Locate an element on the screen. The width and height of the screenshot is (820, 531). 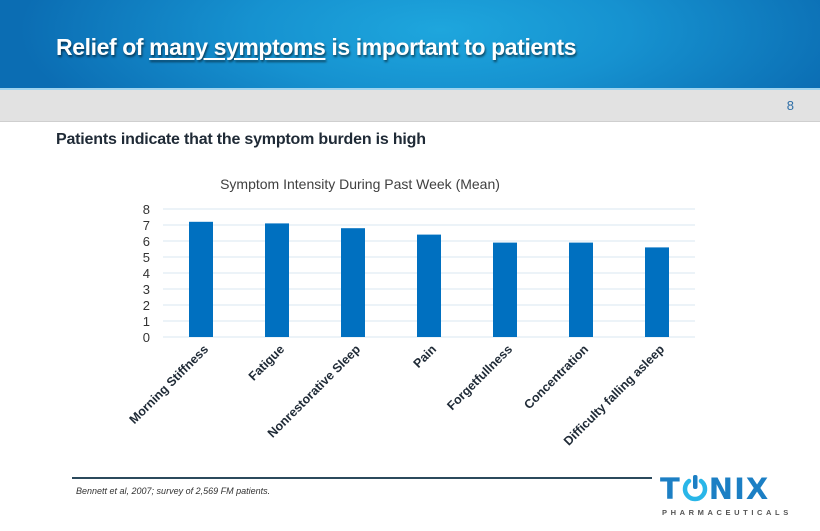
slide-number: 8 is located at coordinates (790, 105).